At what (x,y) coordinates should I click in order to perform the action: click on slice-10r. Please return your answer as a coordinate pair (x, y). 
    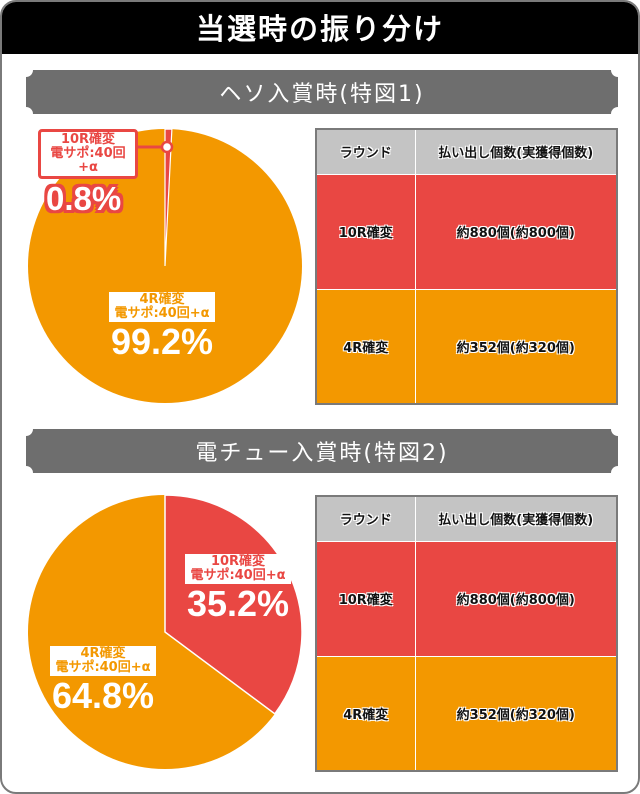
    Looking at the image, I should click on (168, 197).